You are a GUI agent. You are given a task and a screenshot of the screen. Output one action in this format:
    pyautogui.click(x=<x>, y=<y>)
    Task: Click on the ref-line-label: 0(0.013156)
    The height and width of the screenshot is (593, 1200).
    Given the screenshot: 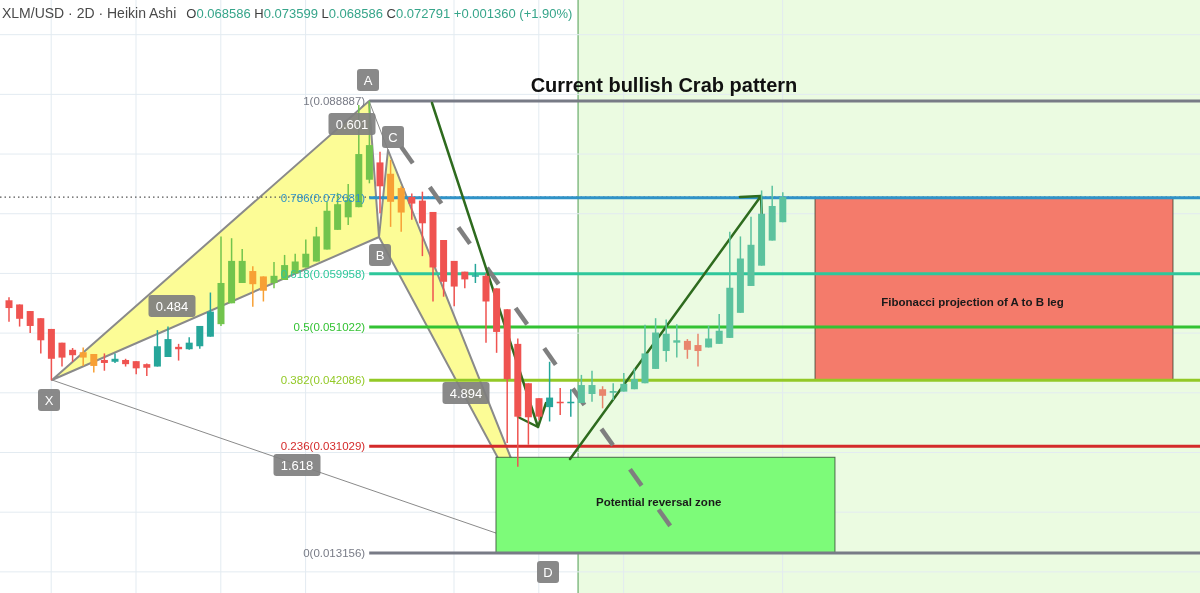 What is the action you would take?
    pyautogui.click(x=334, y=553)
    